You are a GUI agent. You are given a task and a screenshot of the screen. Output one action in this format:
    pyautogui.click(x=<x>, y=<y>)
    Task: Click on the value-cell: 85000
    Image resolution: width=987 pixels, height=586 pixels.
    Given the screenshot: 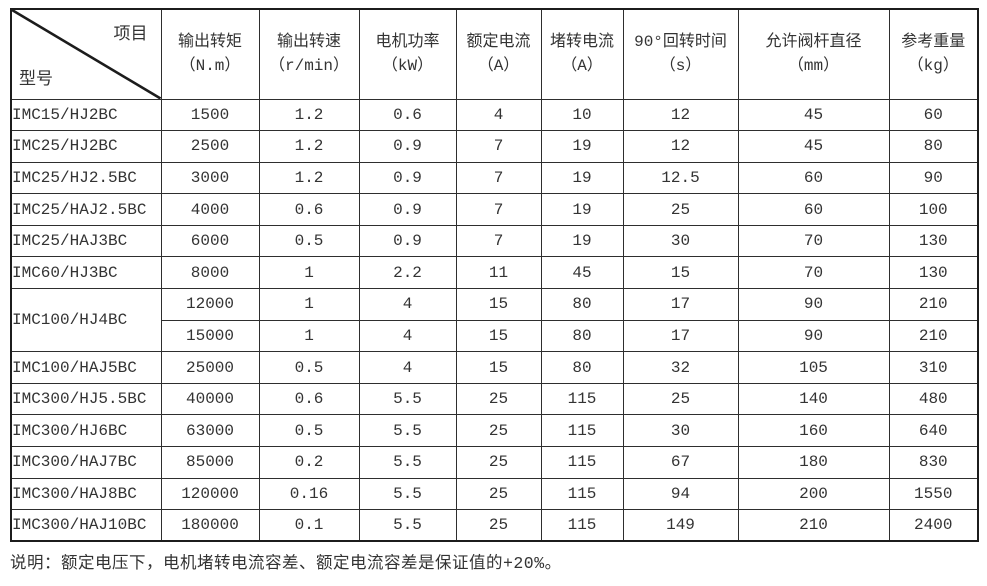 What is the action you would take?
    pyautogui.click(x=210, y=462)
    